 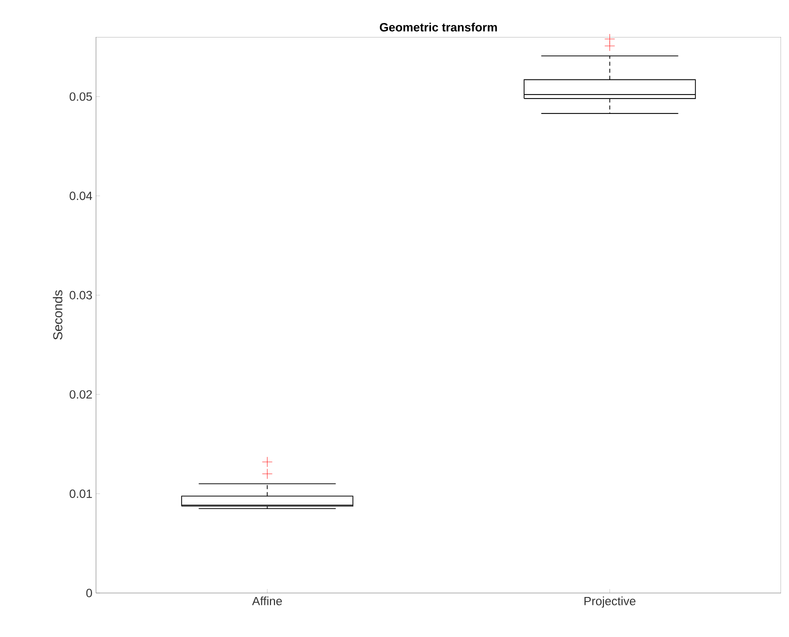 I want to click on y-axis-title: Seconds, so click(x=57, y=315).